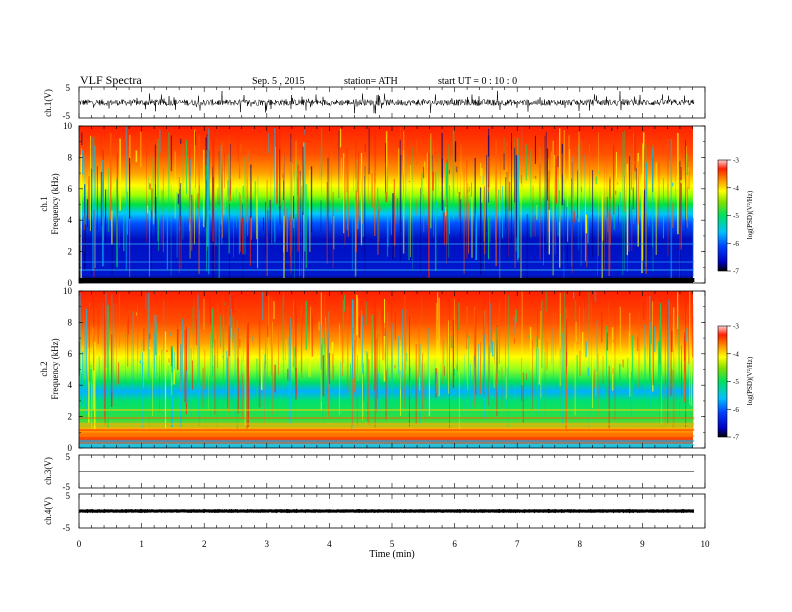 This screenshot has width=792, height=612. Describe the element at coordinates (44, 368) in the screenshot. I see `channel-label: ch.2` at that location.